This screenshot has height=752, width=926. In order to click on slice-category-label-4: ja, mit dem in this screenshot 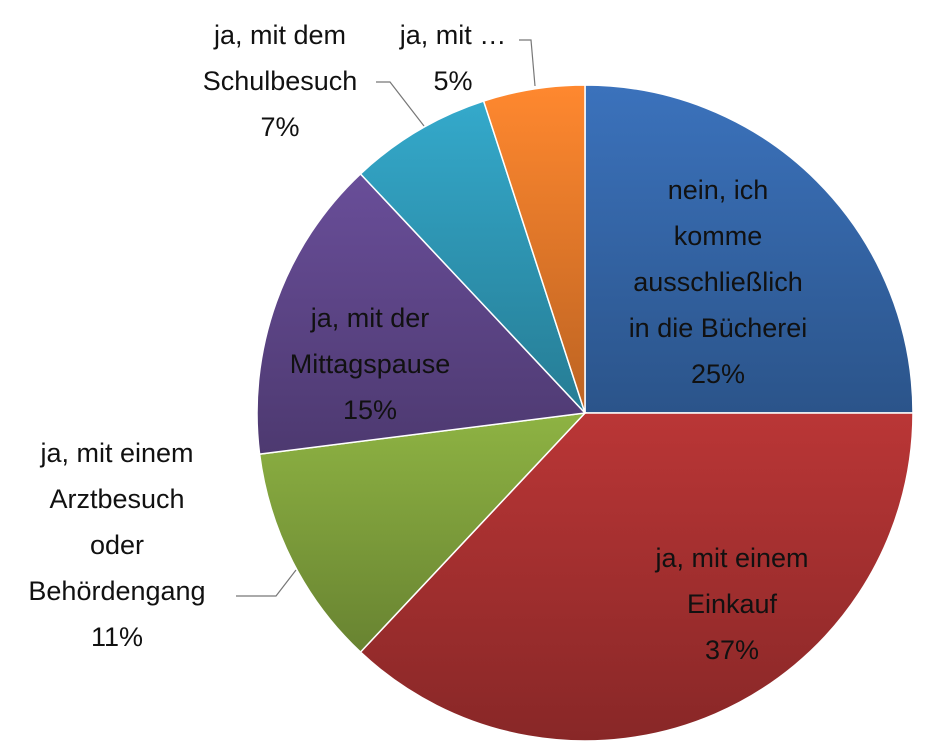, I will do `click(279, 35)`.